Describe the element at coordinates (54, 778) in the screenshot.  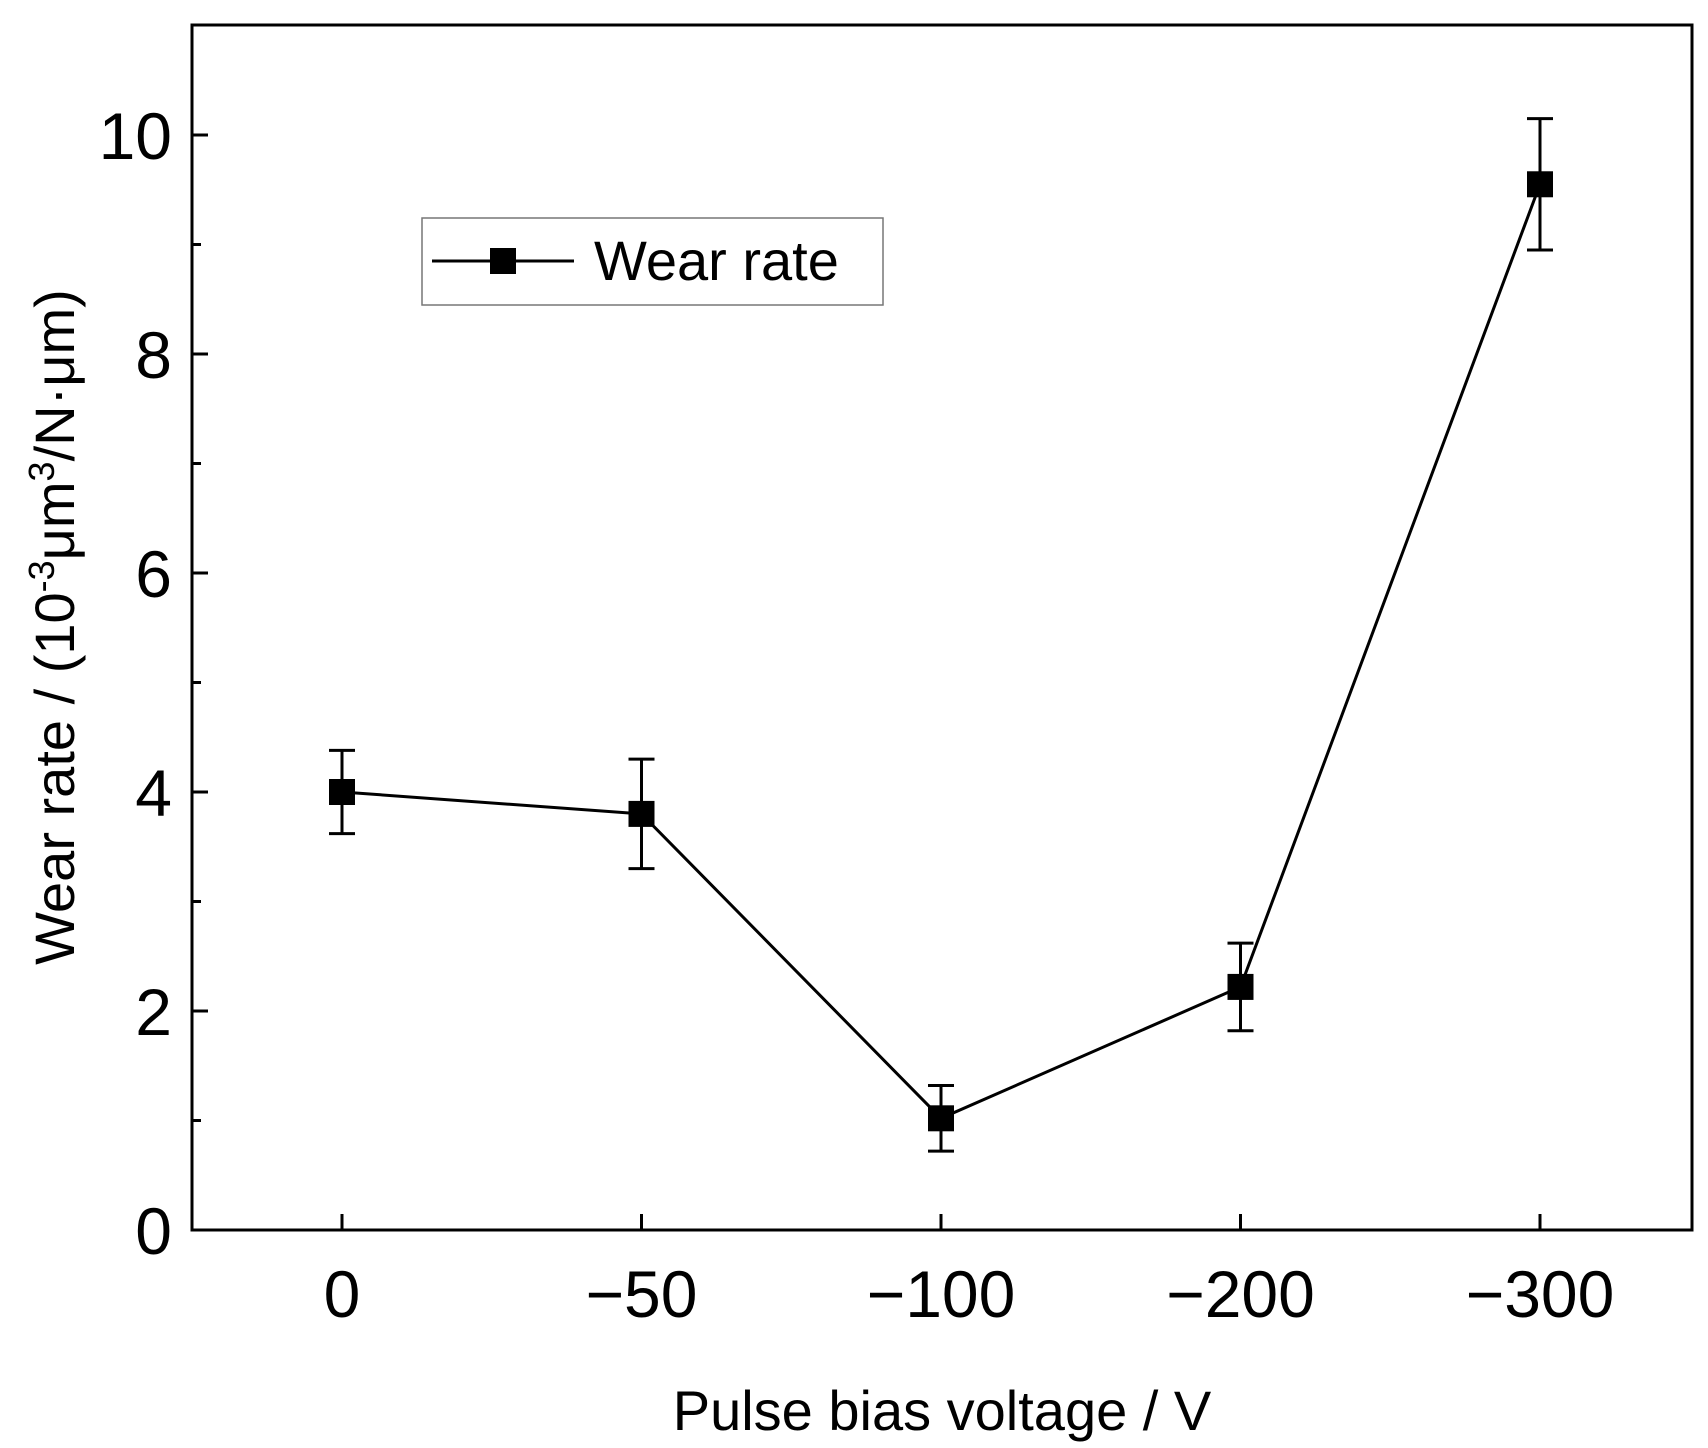
I see `y-axis-title-prefix: Wear rate / (10` at that location.